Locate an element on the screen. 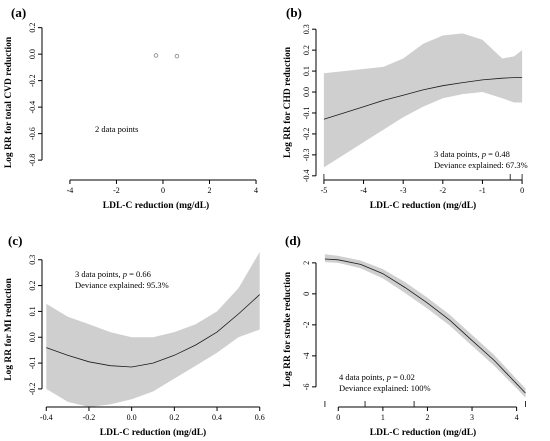 Image resolution: width=550 pixels, height=441 pixels. y-tick-label: 0 is located at coordinates (306, 294).